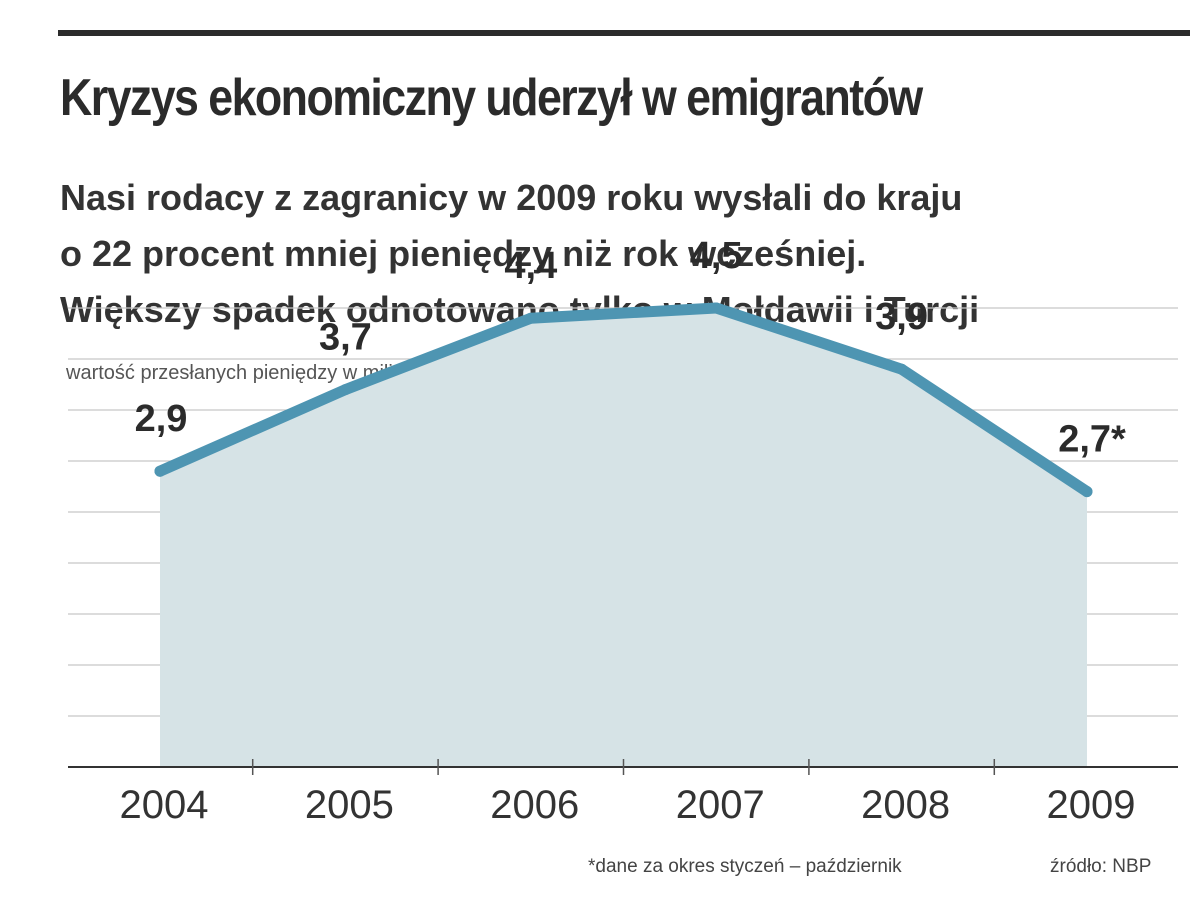 The image size is (1200, 911). I want to click on data-label: 4,4, so click(530, 266).